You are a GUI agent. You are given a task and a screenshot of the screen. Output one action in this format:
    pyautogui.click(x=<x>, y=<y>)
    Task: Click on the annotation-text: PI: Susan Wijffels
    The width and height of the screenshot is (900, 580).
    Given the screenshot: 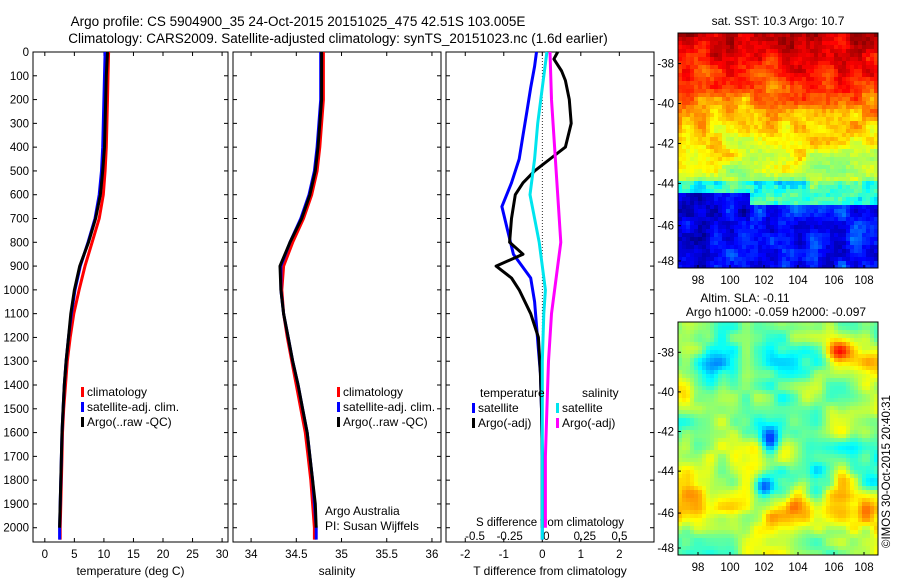 What is the action you would take?
    pyautogui.click(x=372, y=526)
    